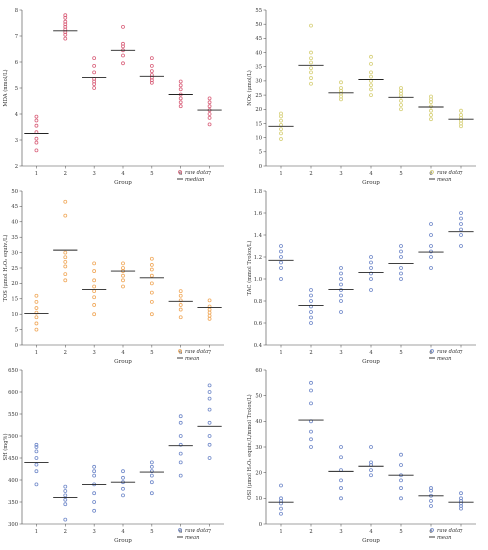  I want to click on x-tick-label: 5, so click(151, 174).